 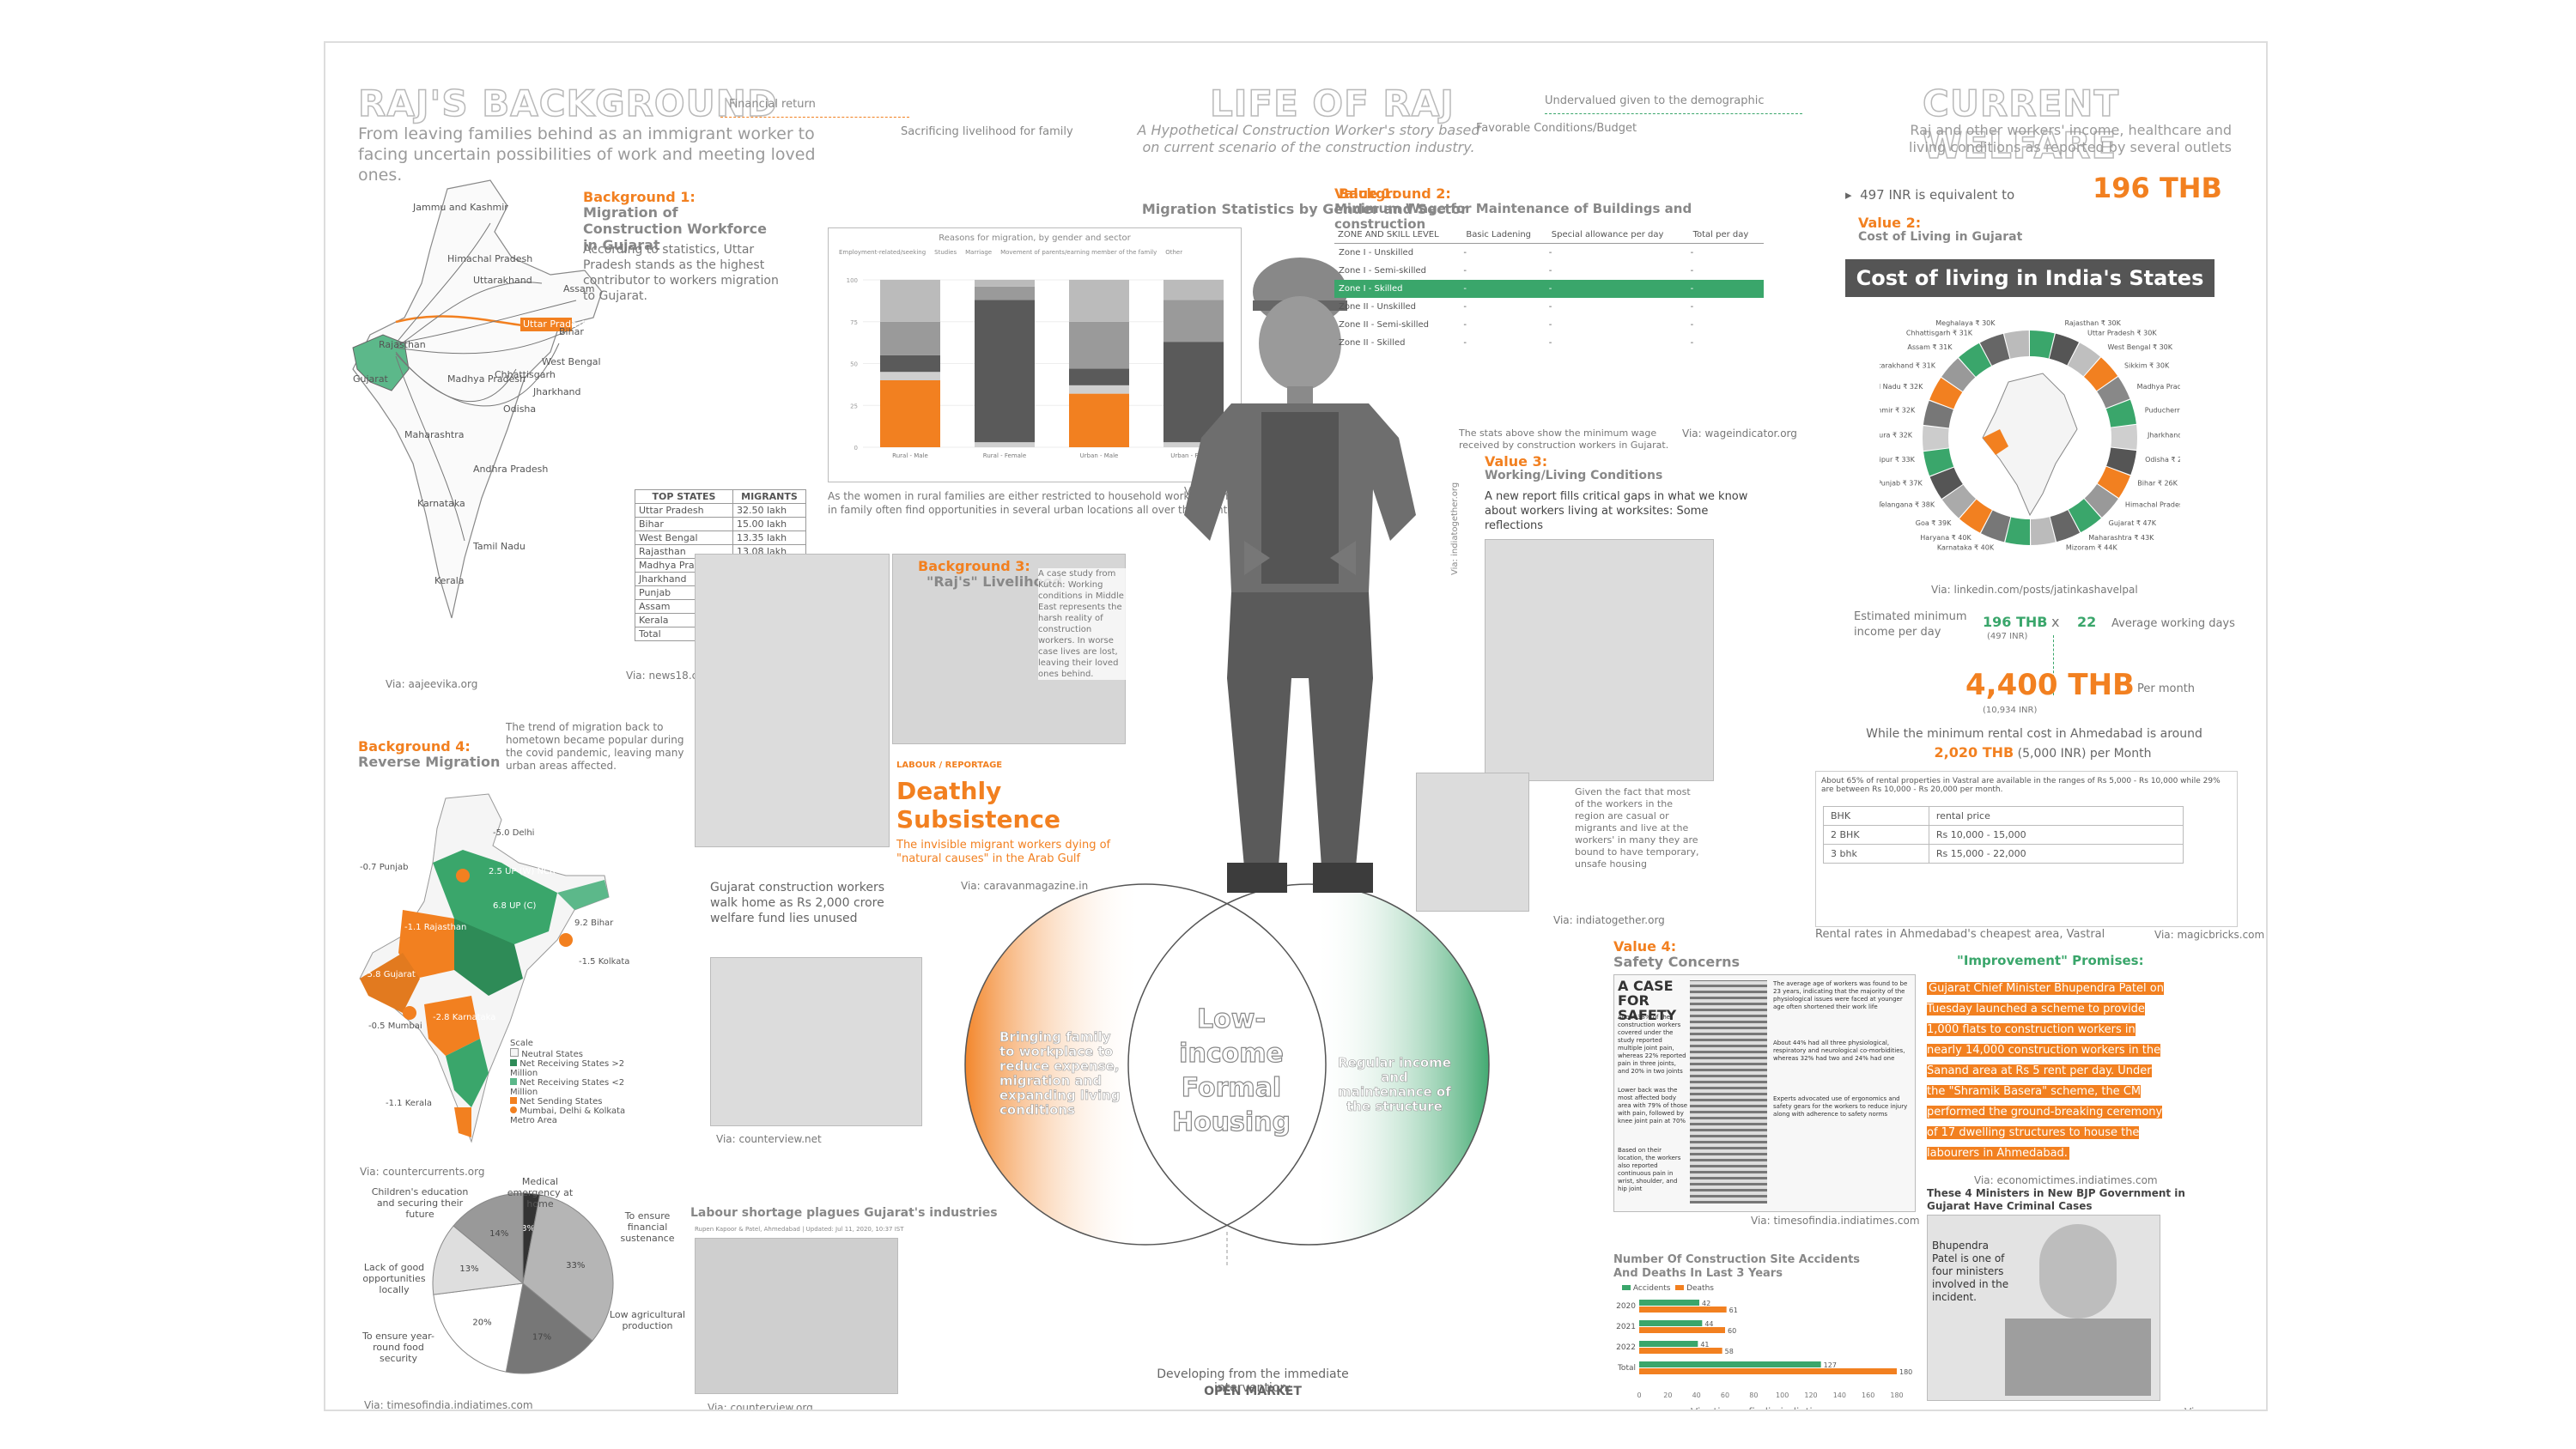 What do you see at coordinates (1876, 816) in the screenshot?
I see `rent-header-bhk: BHK` at bounding box center [1876, 816].